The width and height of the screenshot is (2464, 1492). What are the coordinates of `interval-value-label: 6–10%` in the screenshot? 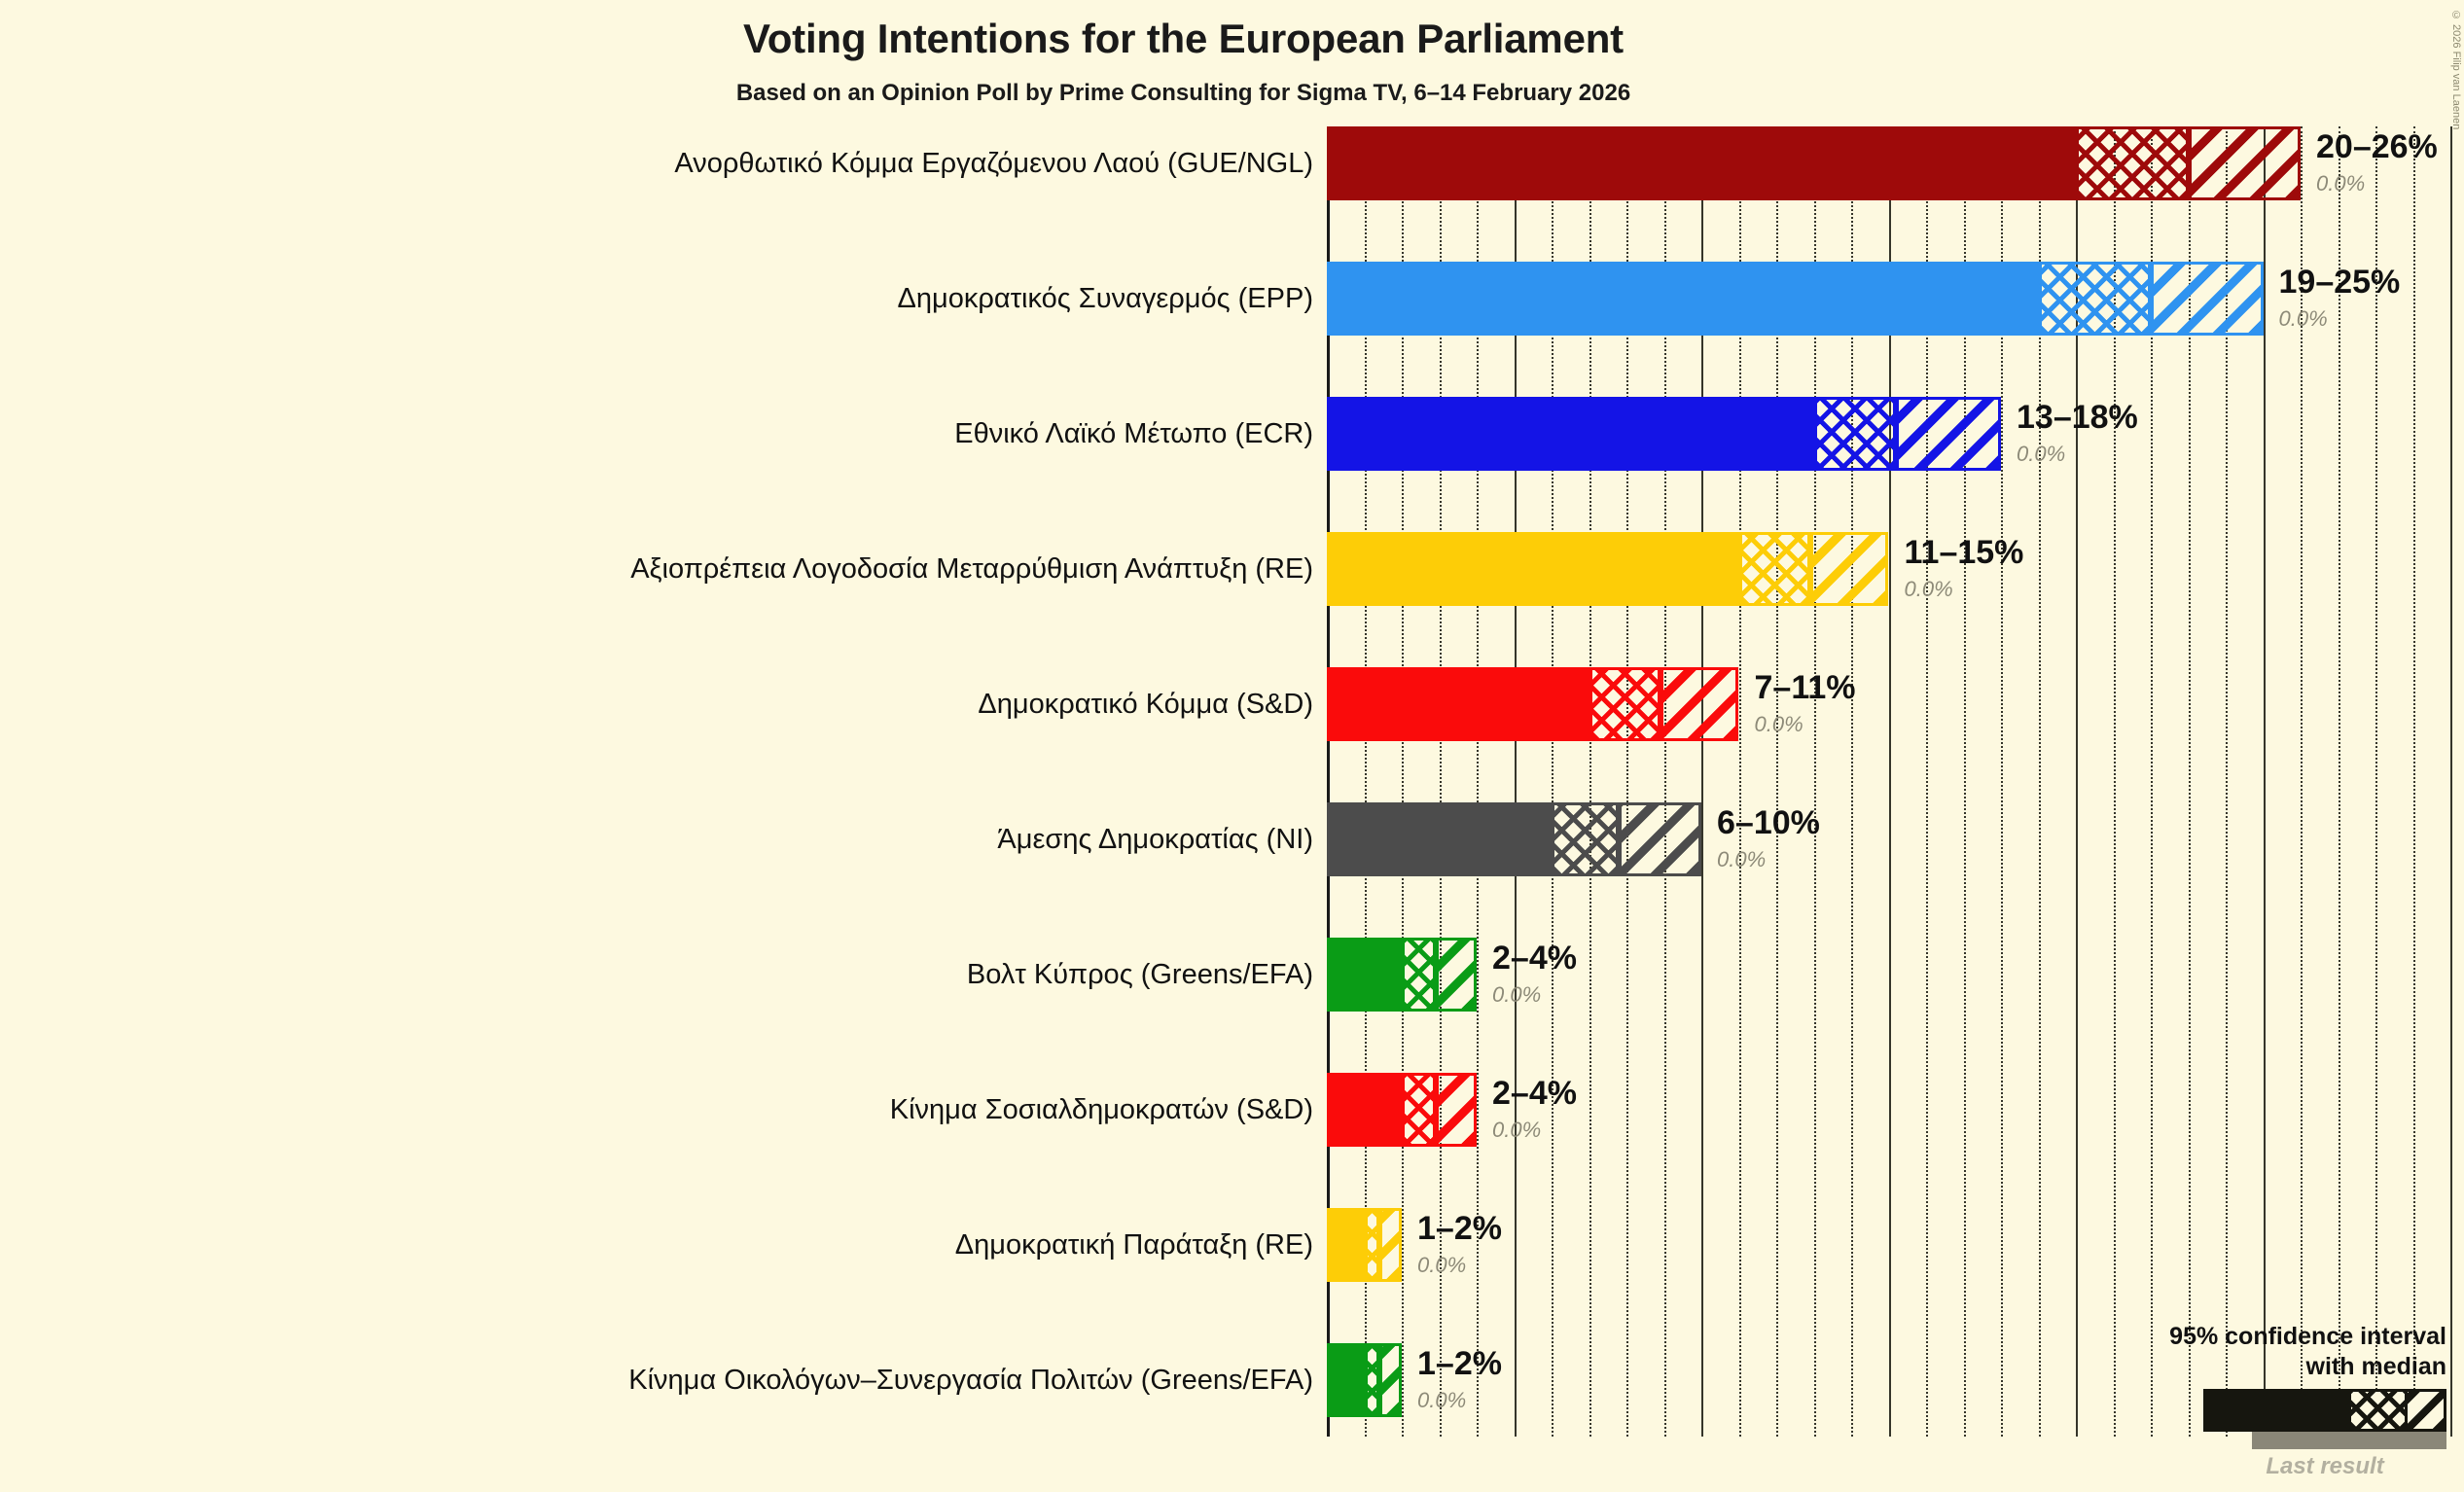 It's located at (1768, 822).